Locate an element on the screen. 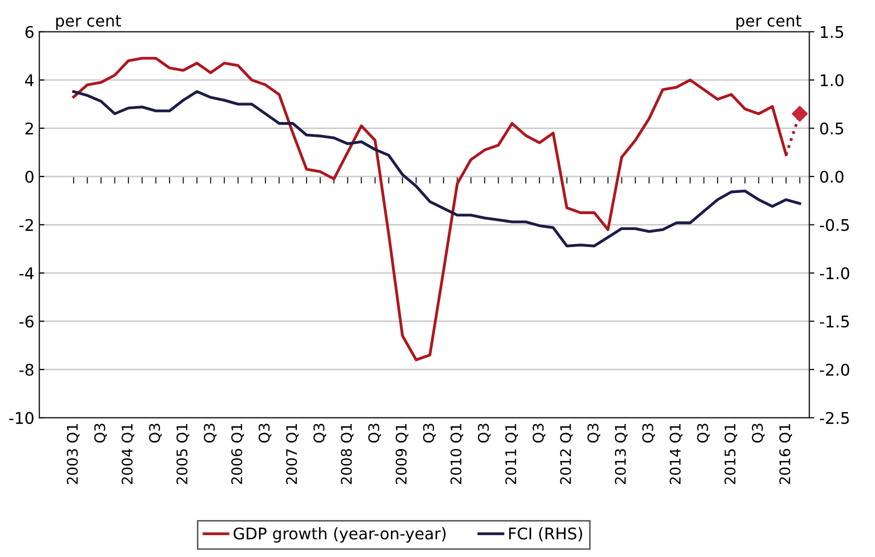  x-tick-label: 2004 Q1 is located at coordinates (128, 454).